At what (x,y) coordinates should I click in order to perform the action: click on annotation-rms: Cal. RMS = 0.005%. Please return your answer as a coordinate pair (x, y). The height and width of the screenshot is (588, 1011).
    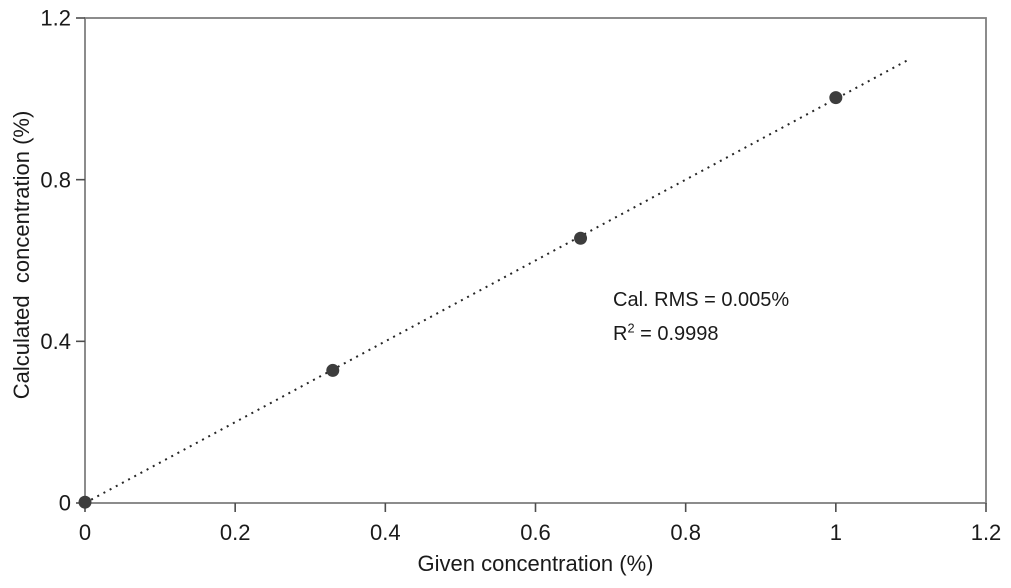
    Looking at the image, I should click on (701, 300).